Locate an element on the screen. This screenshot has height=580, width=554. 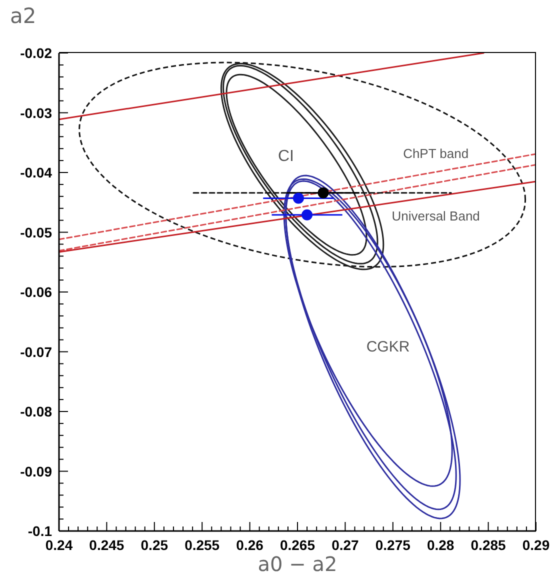
x-tick-label: 0.24 is located at coordinates (59, 545).